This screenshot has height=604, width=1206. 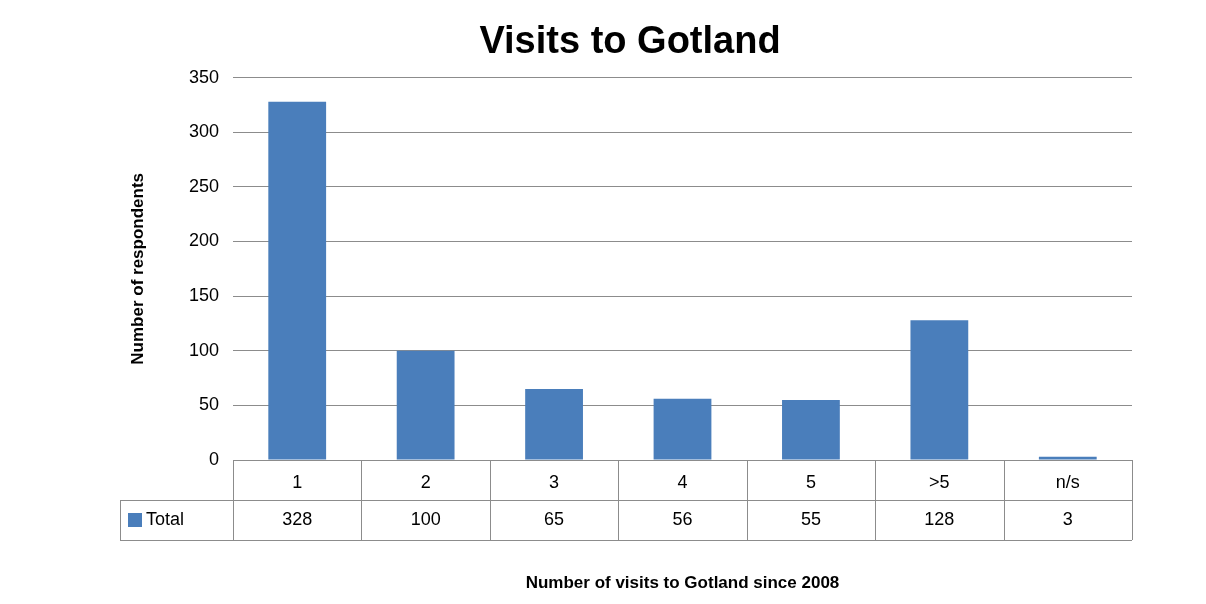 I want to click on y-tick-label: 200, so click(x=203, y=240).